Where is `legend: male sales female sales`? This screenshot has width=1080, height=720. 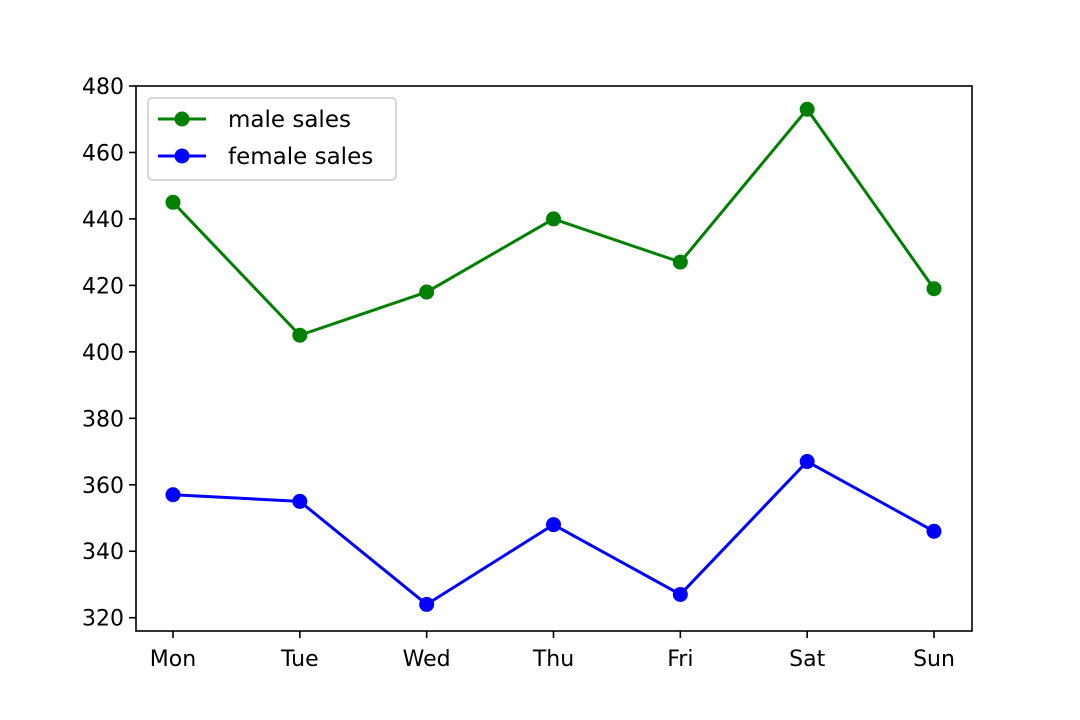
legend: male sales female sales is located at coordinates (272, 139).